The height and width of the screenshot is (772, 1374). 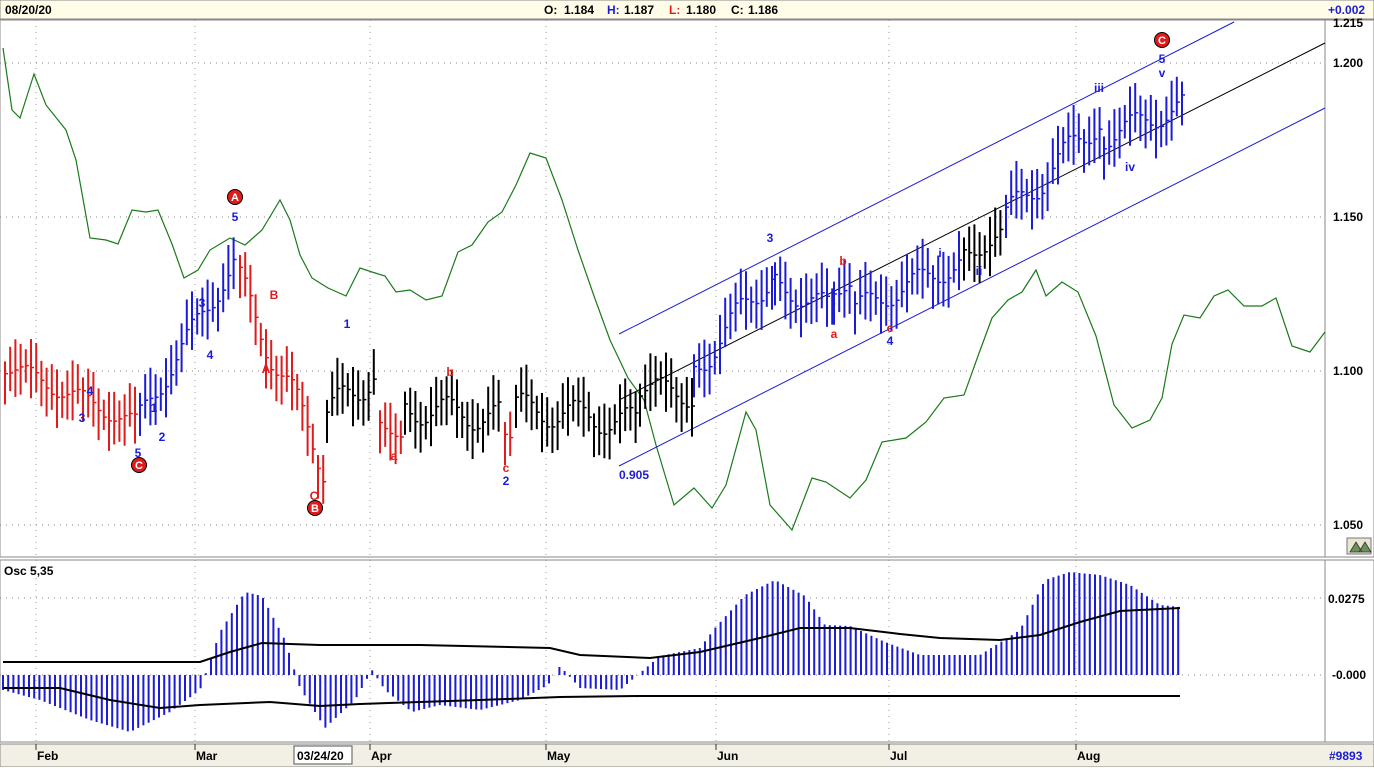 What do you see at coordinates (320, 756) in the screenshot?
I see `cursor-date: 03/24/20` at bounding box center [320, 756].